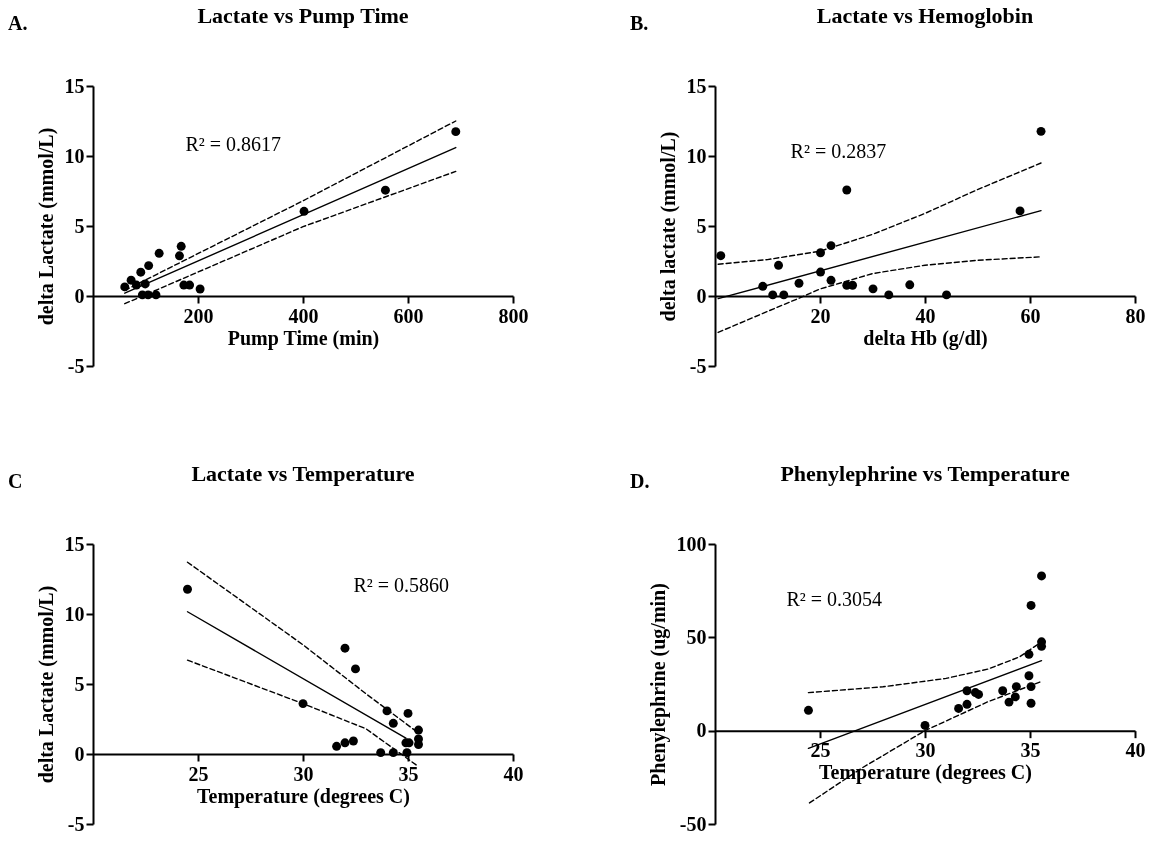 This screenshot has height=843, width=1173. What do you see at coordinates (925, 15) in the screenshot?
I see `chart-title: Lactate vs Hemoglobin` at bounding box center [925, 15].